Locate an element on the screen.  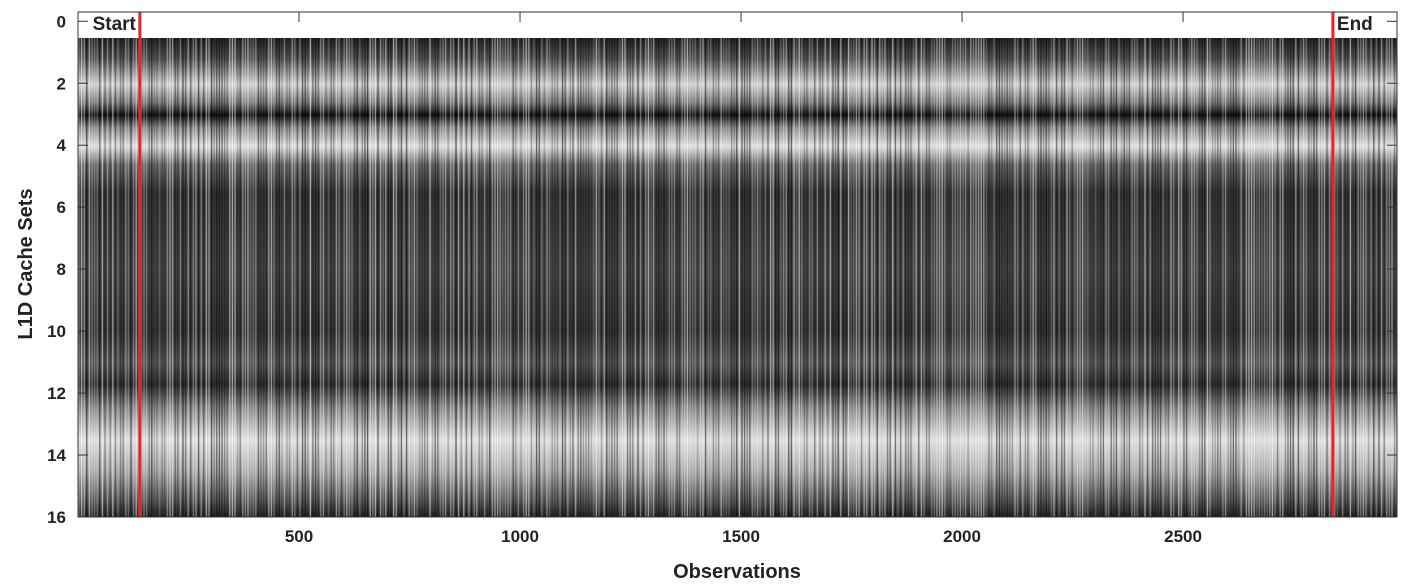
y-tick-label: 2 is located at coordinates (61, 83).